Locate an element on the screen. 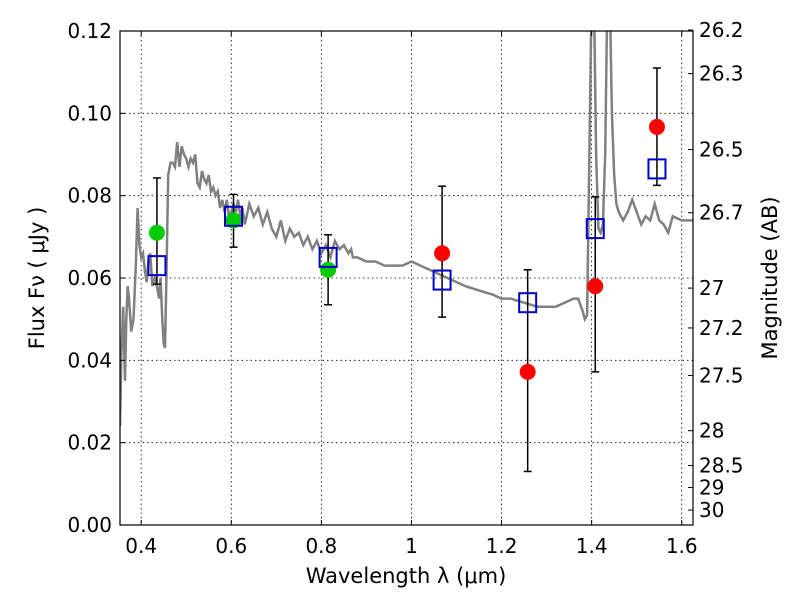 The width and height of the screenshot is (800, 600). magnitude-tick-label: 27.5 is located at coordinates (721, 376).